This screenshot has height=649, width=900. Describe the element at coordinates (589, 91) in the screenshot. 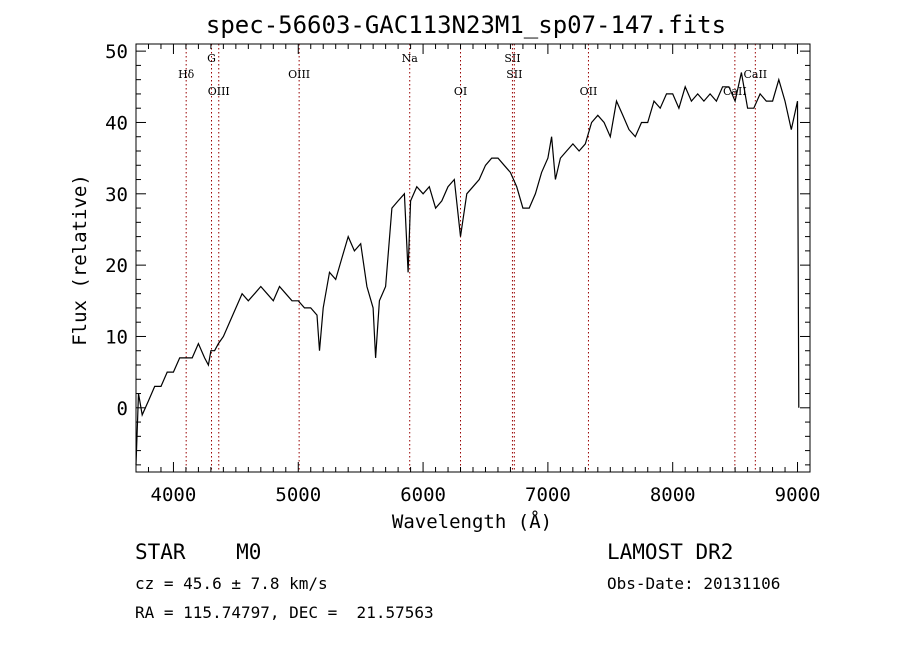

I see `spectral-line-label: OII` at that location.